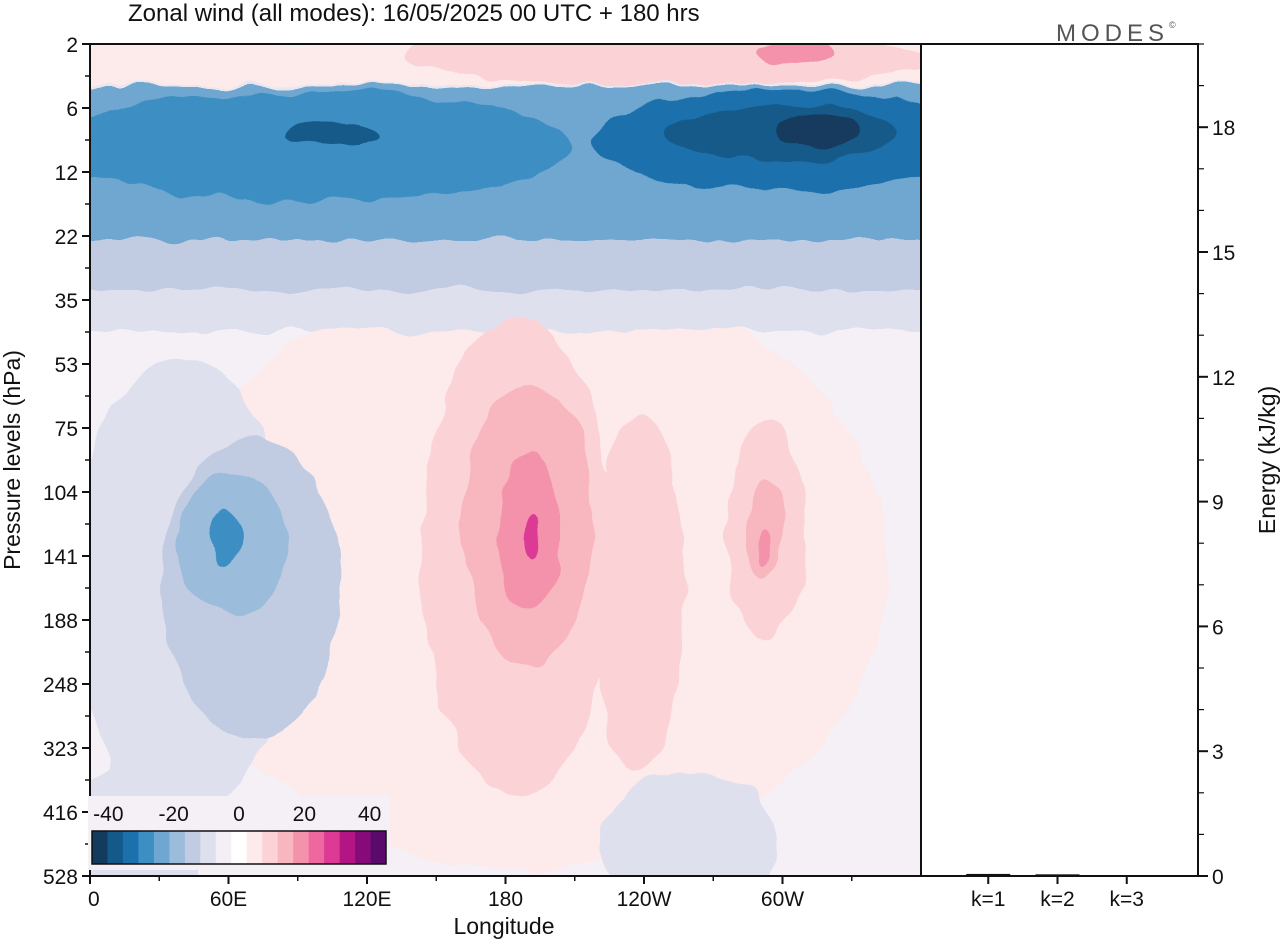 The image size is (1280, 942). Describe the element at coordinates (817, 130) in the screenshot. I see `easterly-jet-peak` at that location.